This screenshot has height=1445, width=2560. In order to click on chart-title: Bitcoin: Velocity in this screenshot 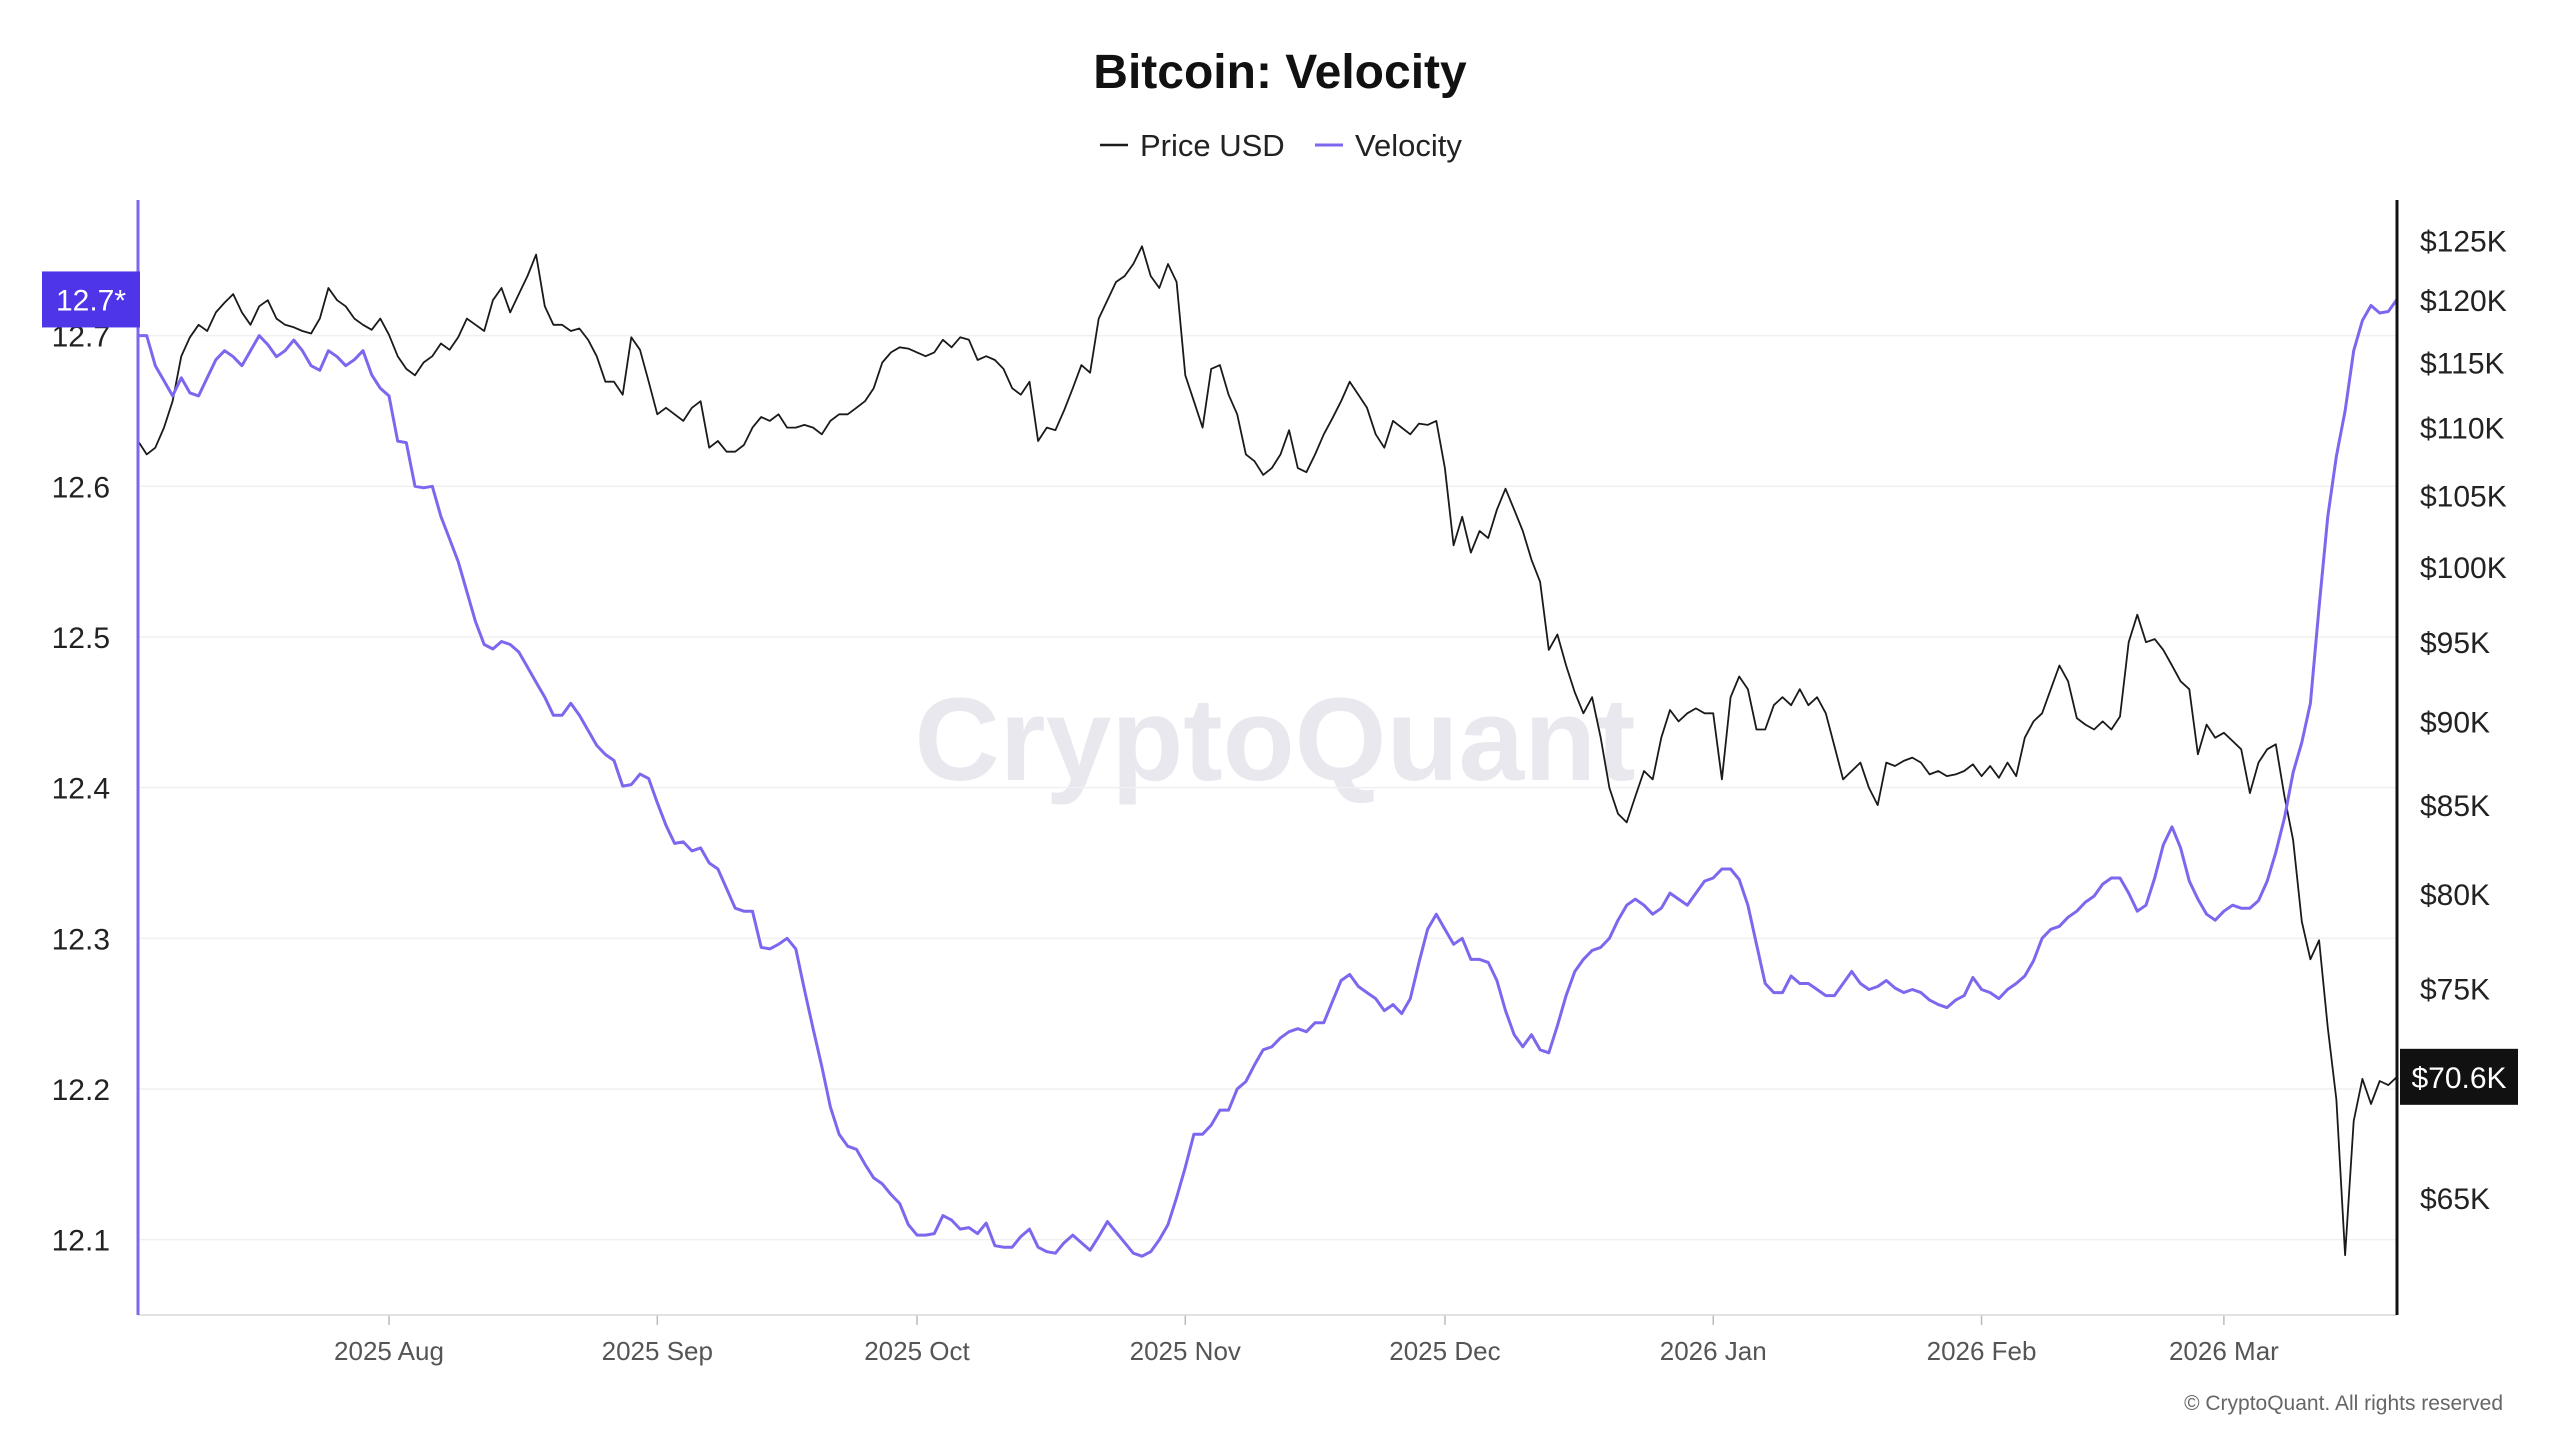, I will do `click(1280, 72)`.